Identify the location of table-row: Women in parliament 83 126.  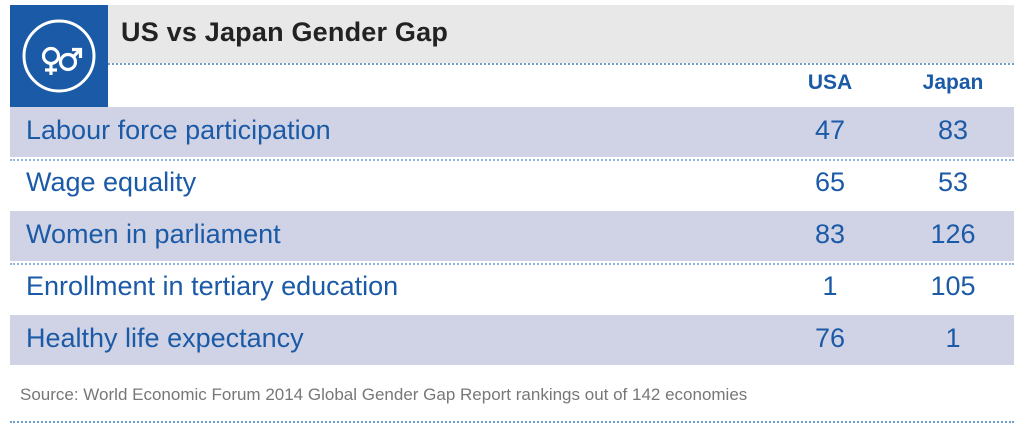
(512, 236).